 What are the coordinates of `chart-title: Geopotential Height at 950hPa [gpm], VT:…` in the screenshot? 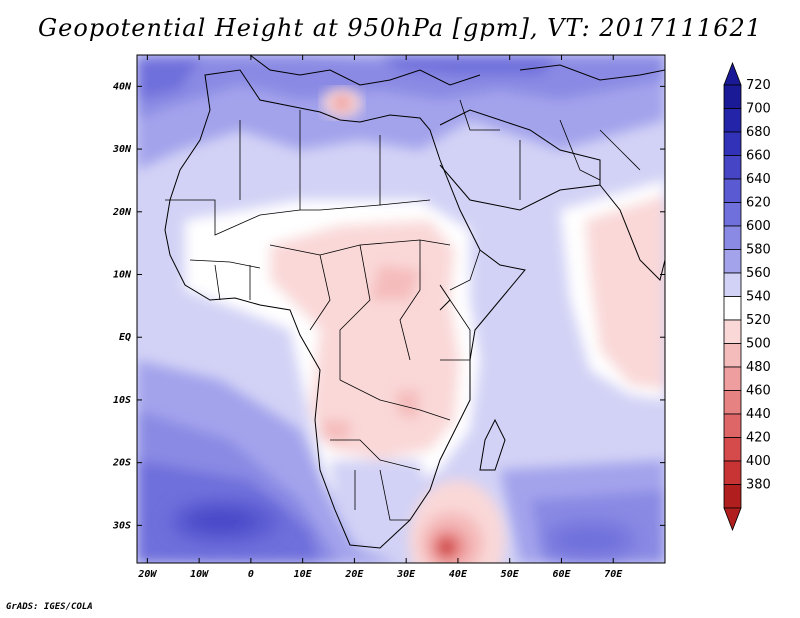 It's located at (400, 28).